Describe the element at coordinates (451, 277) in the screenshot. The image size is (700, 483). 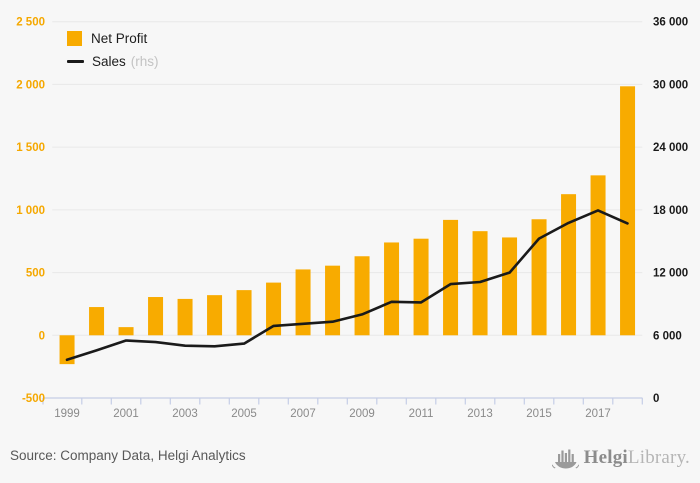
I see `bar-2012` at that location.